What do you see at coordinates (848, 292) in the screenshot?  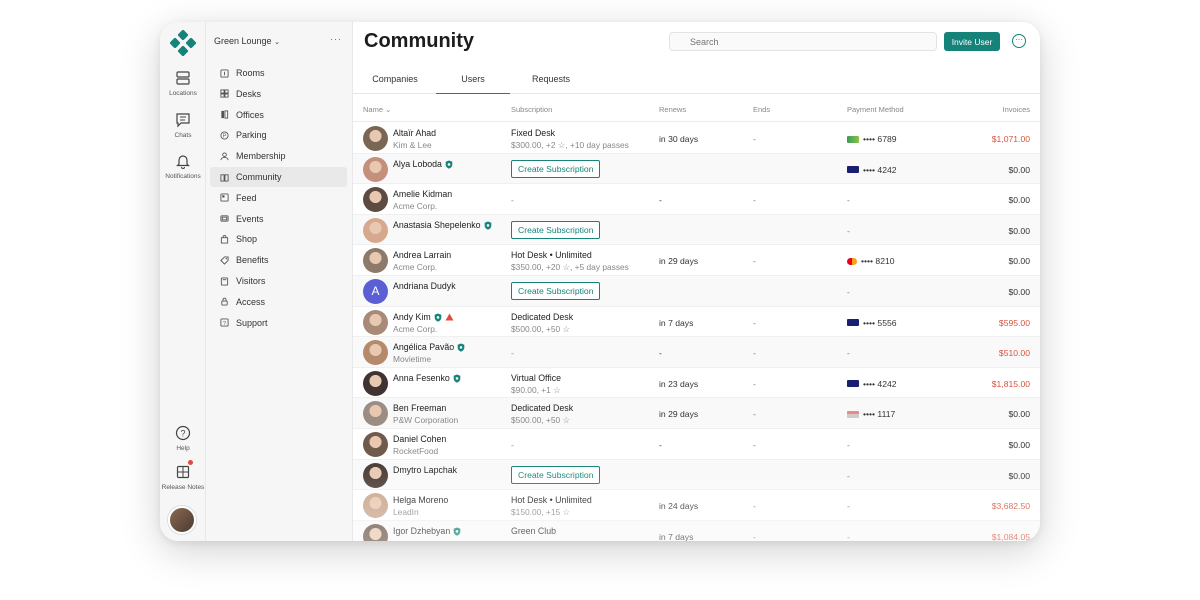 I see `payment-method: -` at bounding box center [848, 292].